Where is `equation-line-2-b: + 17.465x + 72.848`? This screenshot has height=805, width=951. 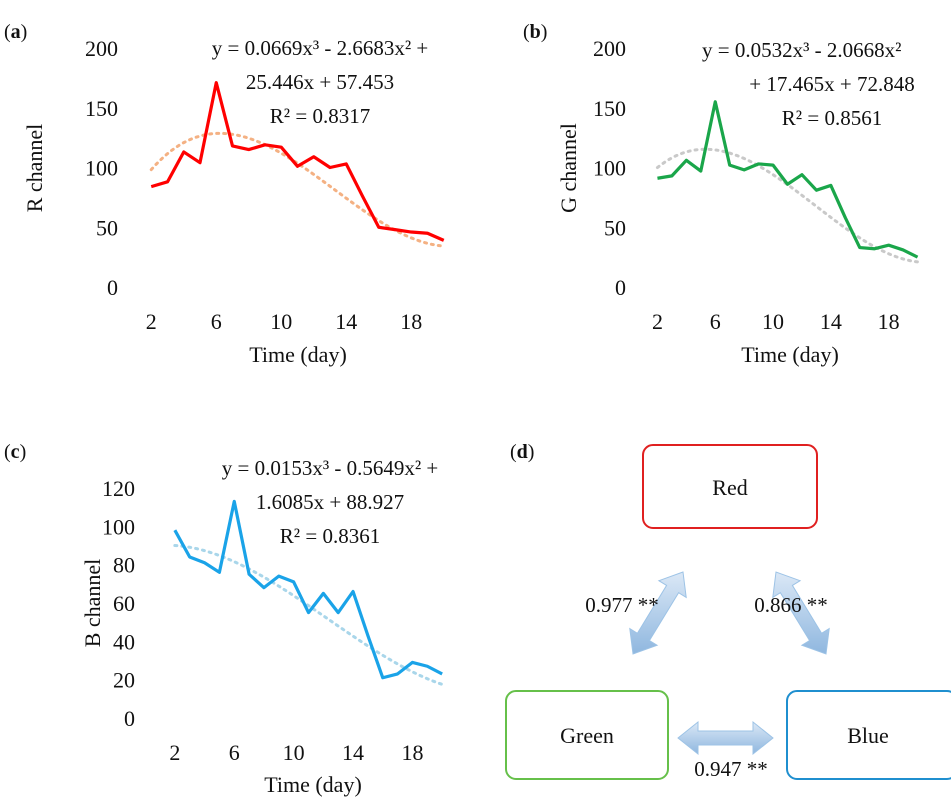
equation-line-2-b: + 17.465x + 72.848 is located at coordinates (831, 84).